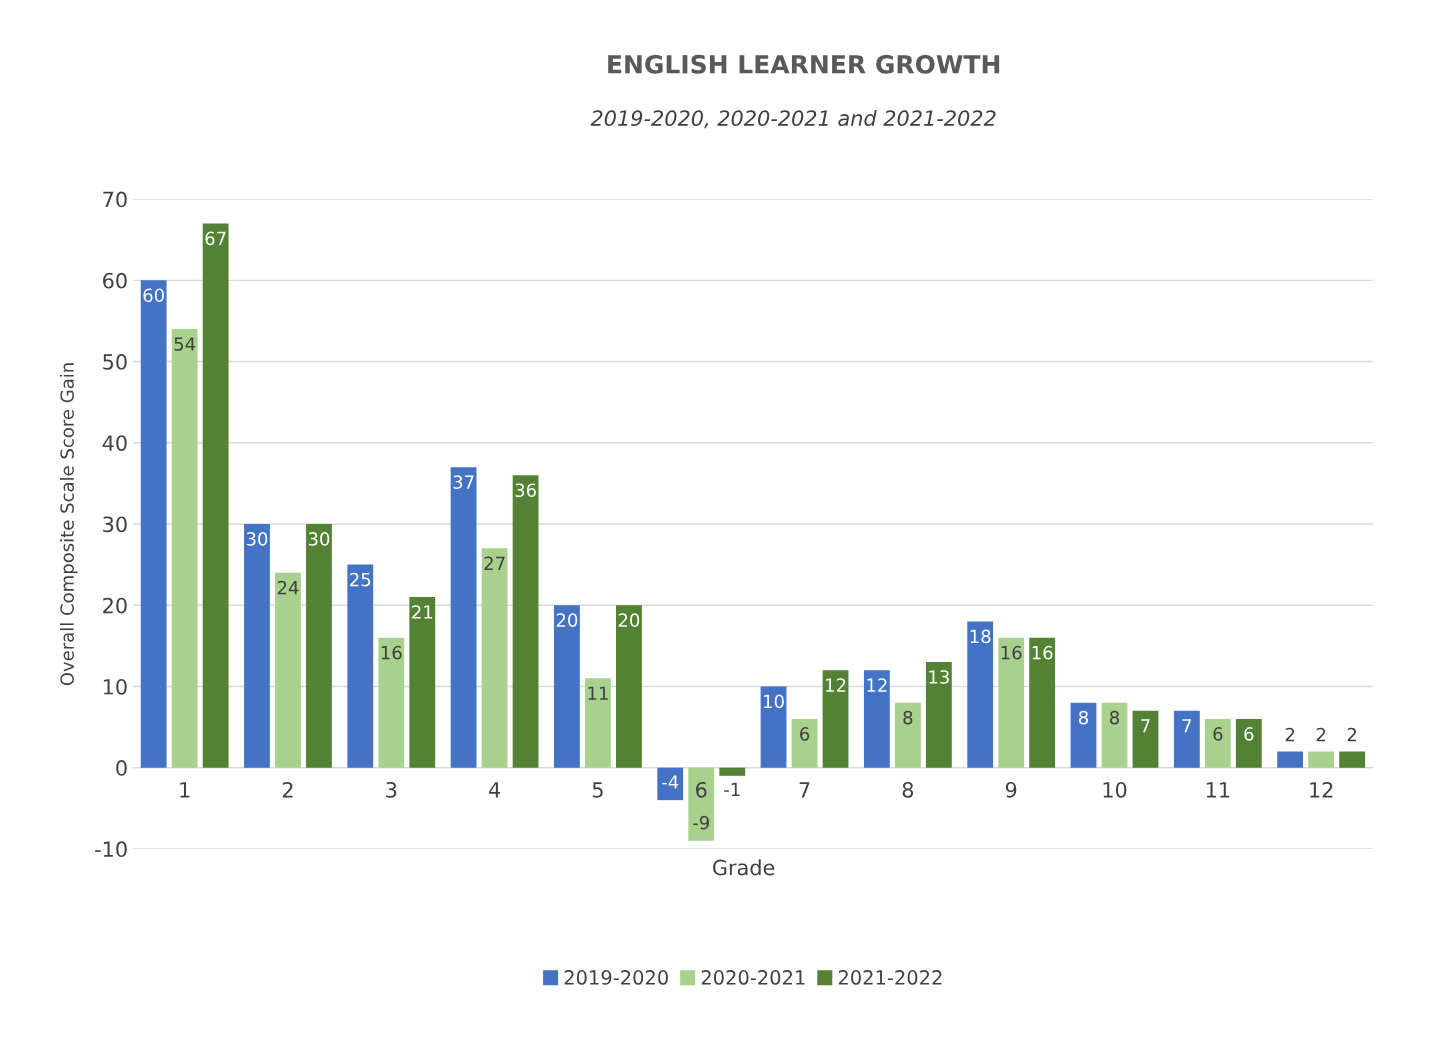 This screenshot has height=1048, width=1430. Describe the element at coordinates (288, 587) in the screenshot. I see `data-label: 24` at that location.